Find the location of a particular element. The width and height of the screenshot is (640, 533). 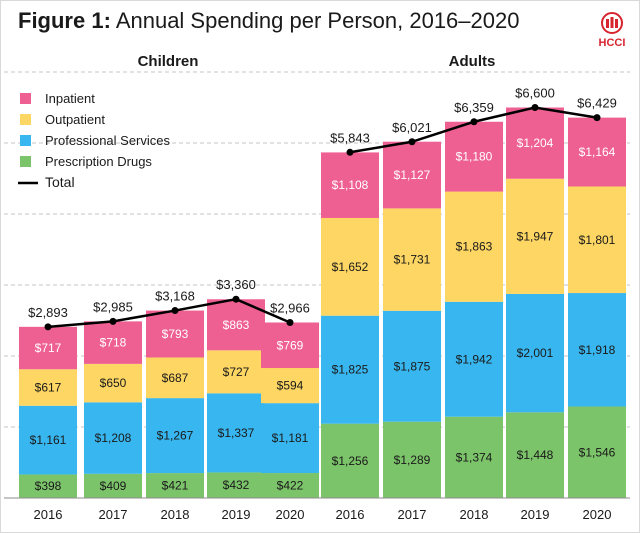

total-label: $2,893 is located at coordinates (48, 312).